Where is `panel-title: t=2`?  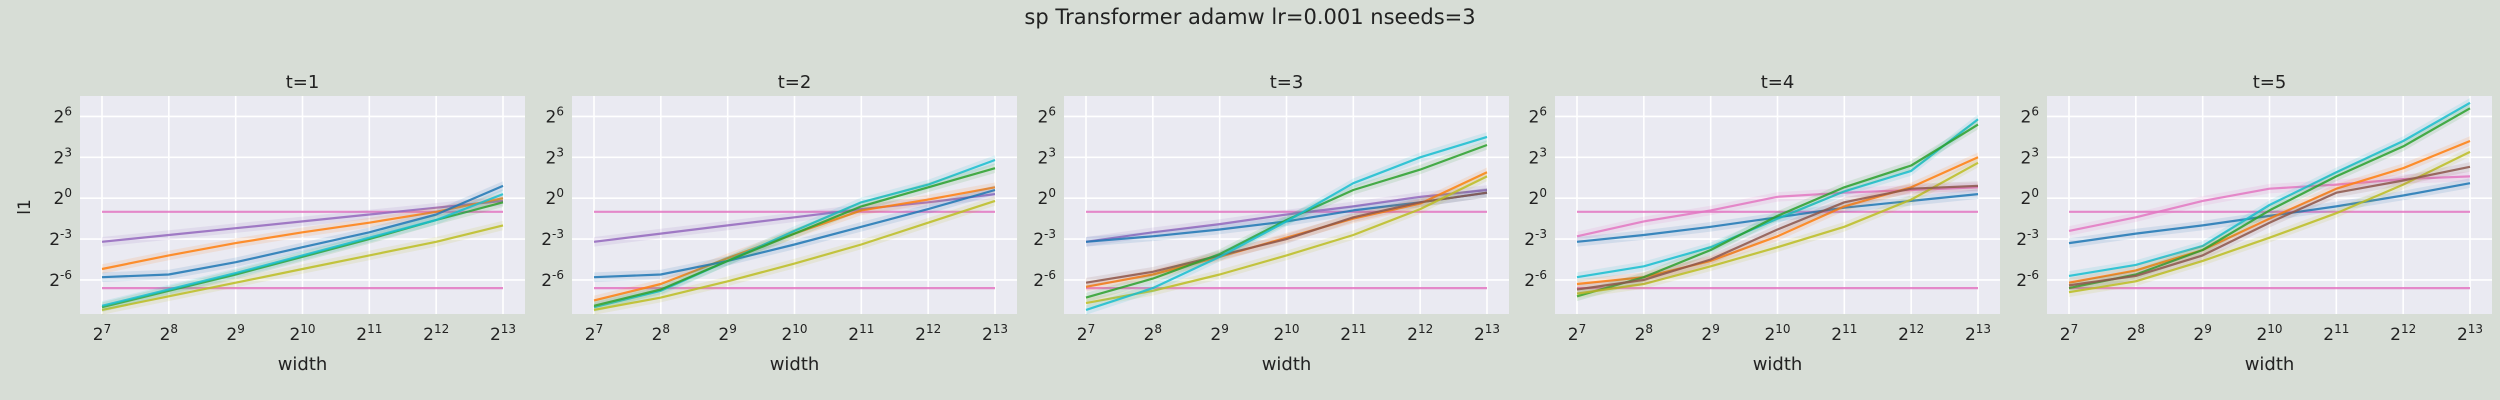 panel-title: t=2 is located at coordinates (795, 82).